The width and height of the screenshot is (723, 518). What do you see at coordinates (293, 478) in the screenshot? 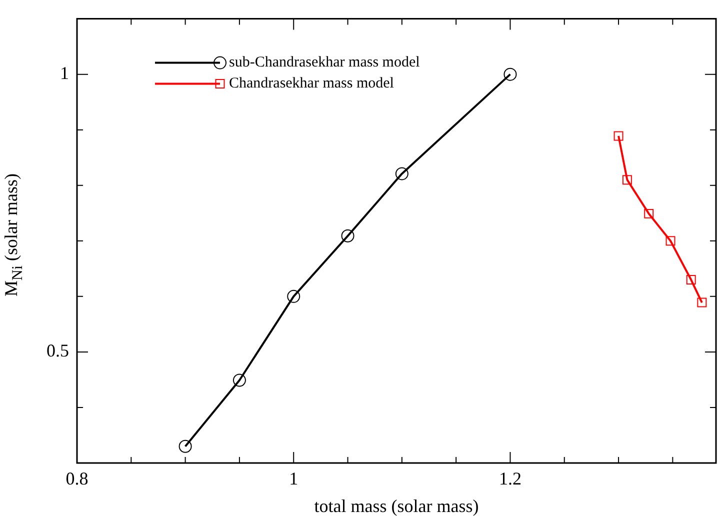
I see `x-tick-label: 1` at bounding box center [293, 478].